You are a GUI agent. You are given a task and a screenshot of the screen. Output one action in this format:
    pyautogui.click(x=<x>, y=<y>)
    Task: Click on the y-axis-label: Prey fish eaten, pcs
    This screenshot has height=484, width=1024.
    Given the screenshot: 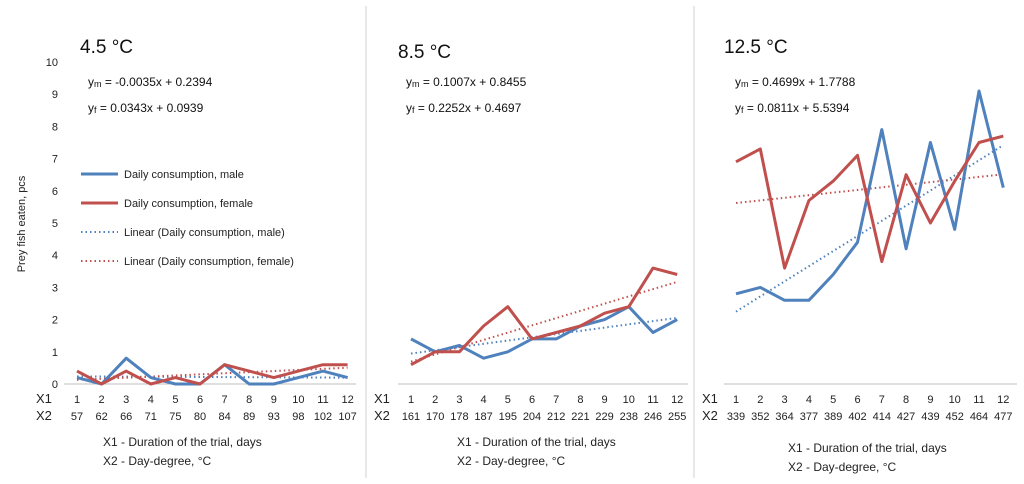 What is the action you would take?
    pyautogui.click(x=22, y=223)
    